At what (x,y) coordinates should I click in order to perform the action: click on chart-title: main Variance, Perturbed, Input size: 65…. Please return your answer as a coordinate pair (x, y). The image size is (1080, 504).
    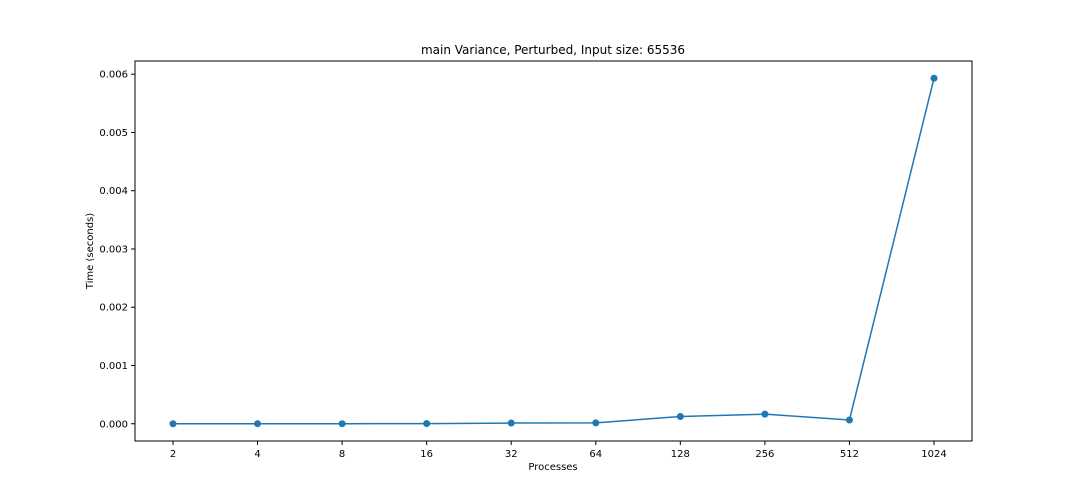
    Looking at the image, I should click on (553, 50).